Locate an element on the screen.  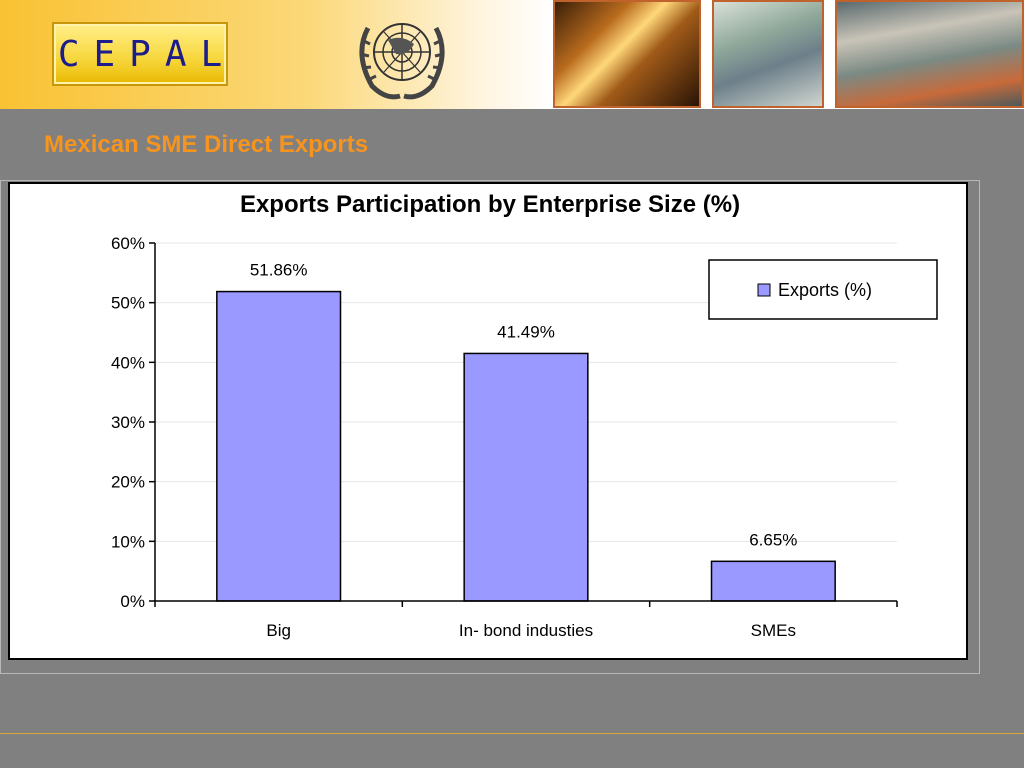
y-tick-label: 10% is located at coordinates (128, 541).